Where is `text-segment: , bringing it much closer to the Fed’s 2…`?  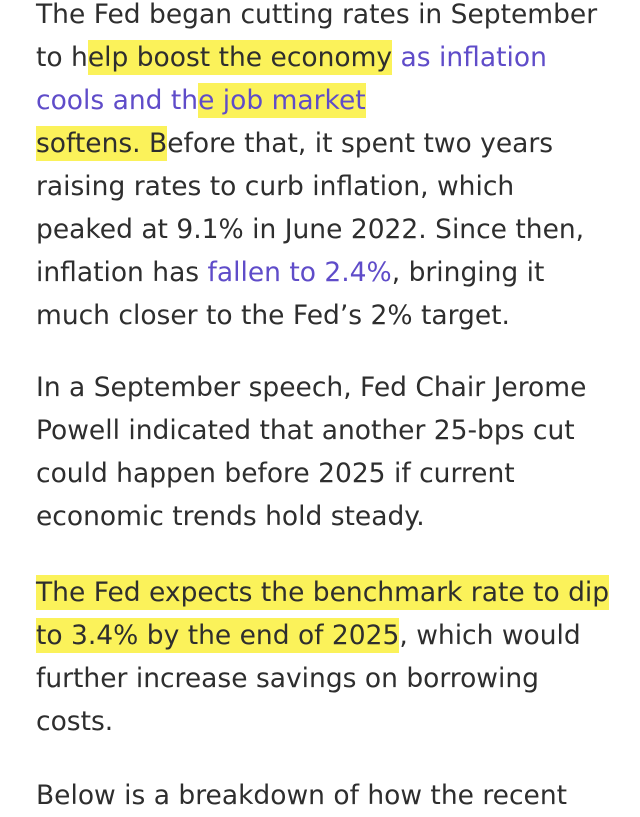 text-segment: , bringing it much closer to the Fed’s 2… is located at coordinates (290, 294).